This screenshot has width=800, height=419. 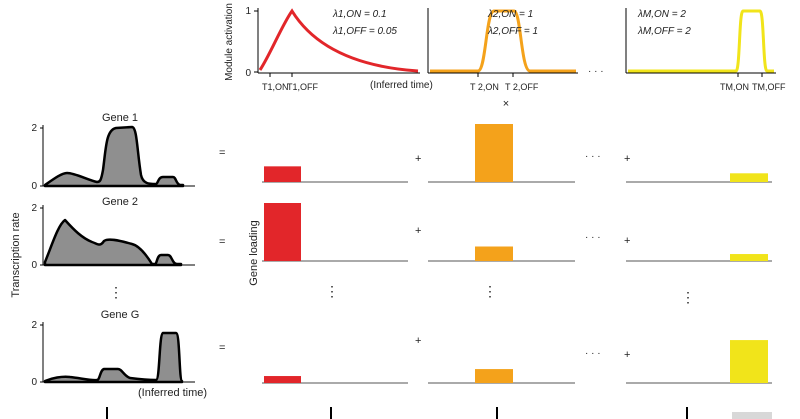 What do you see at coordinates (749, 177) in the screenshot?
I see `gene-1-moduleM-loading-bar` at bounding box center [749, 177].